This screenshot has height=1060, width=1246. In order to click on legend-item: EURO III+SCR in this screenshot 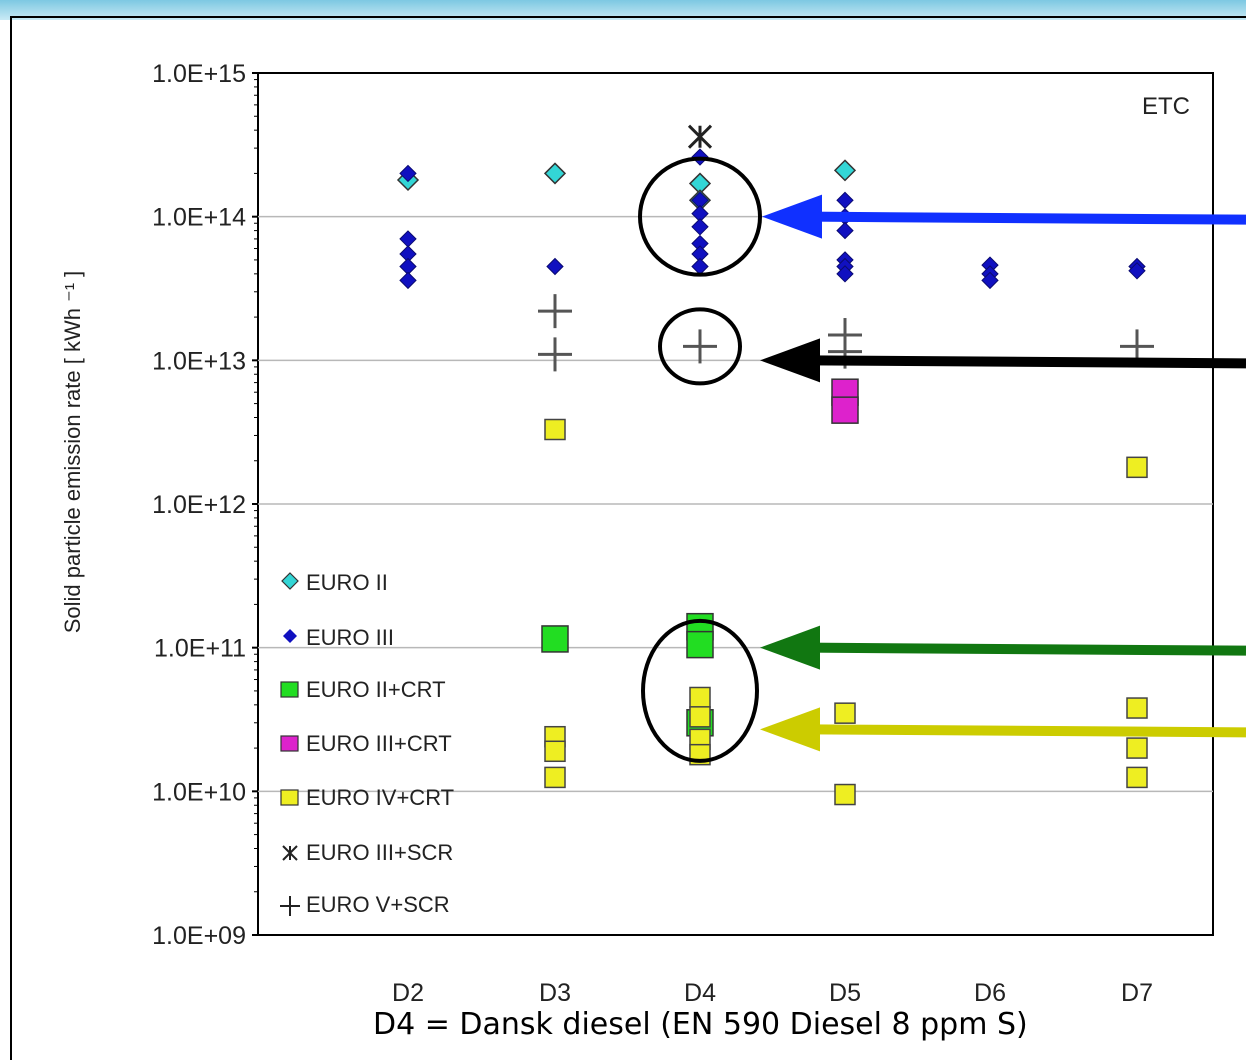, I will do `click(367, 852)`.